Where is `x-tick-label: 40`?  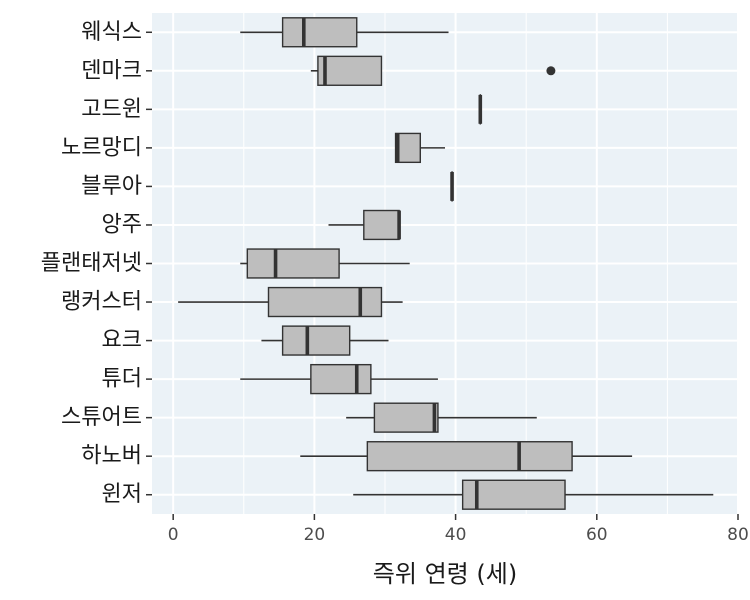 x-tick-label: 40 is located at coordinates (456, 535).